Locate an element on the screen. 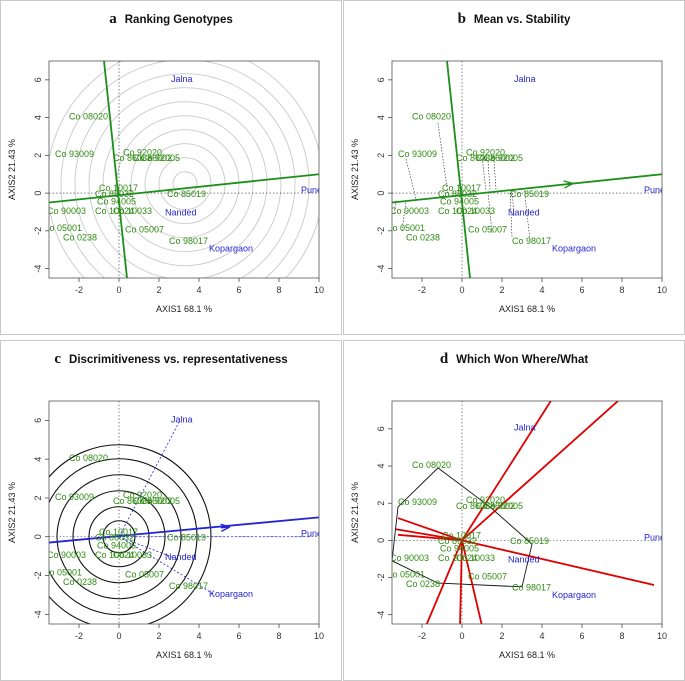  panel-title-text: Which Won Where/What is located at coordinates (522, 360).